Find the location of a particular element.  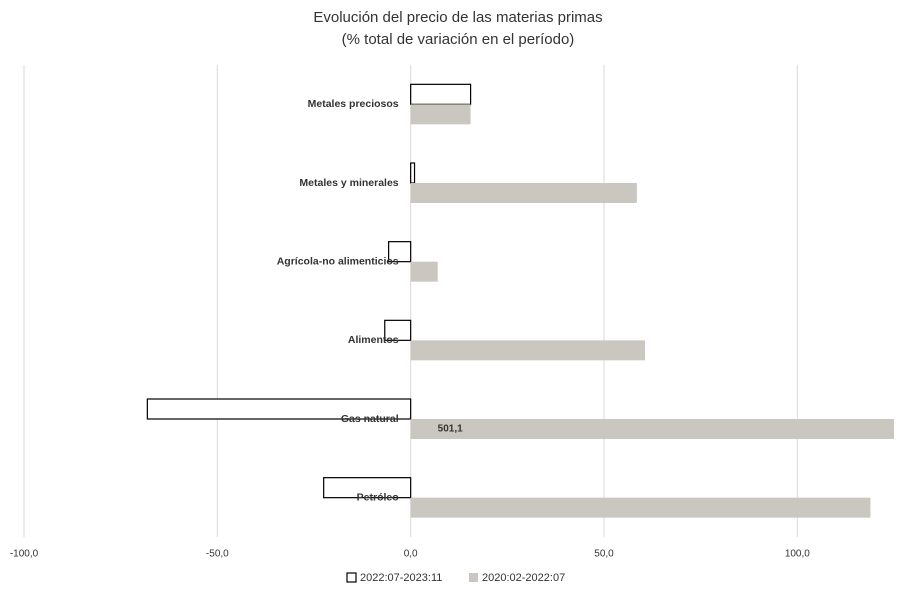

x-tick-label: 0,0 is located at coordinates (411, 554).